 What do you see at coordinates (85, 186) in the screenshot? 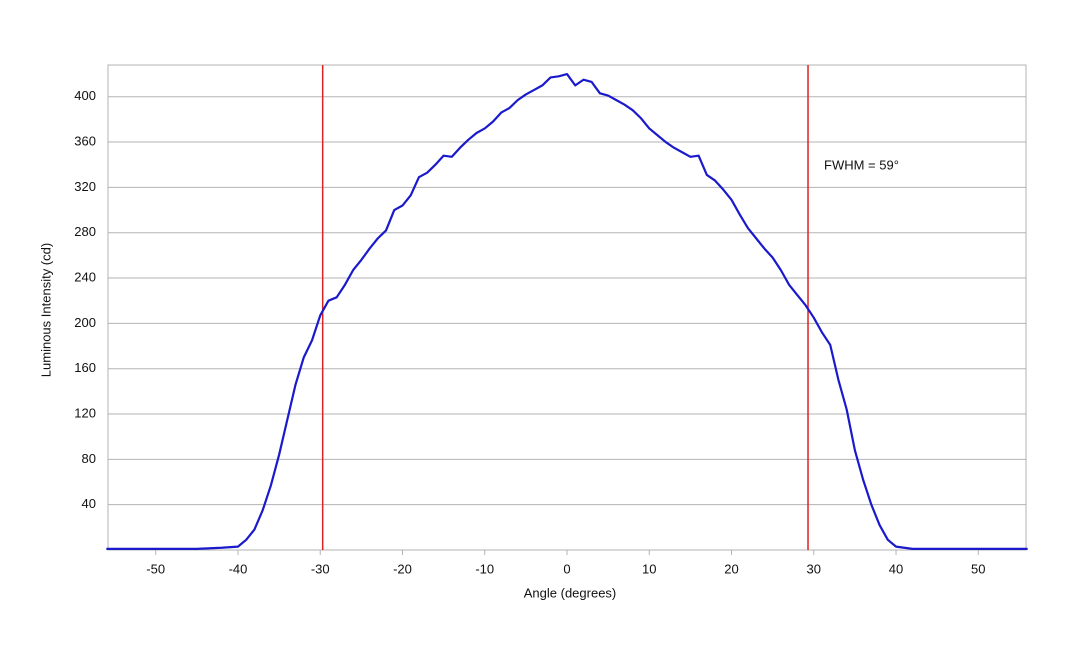
I see `y-tick-label: 320` at bounding box center [85, 186].